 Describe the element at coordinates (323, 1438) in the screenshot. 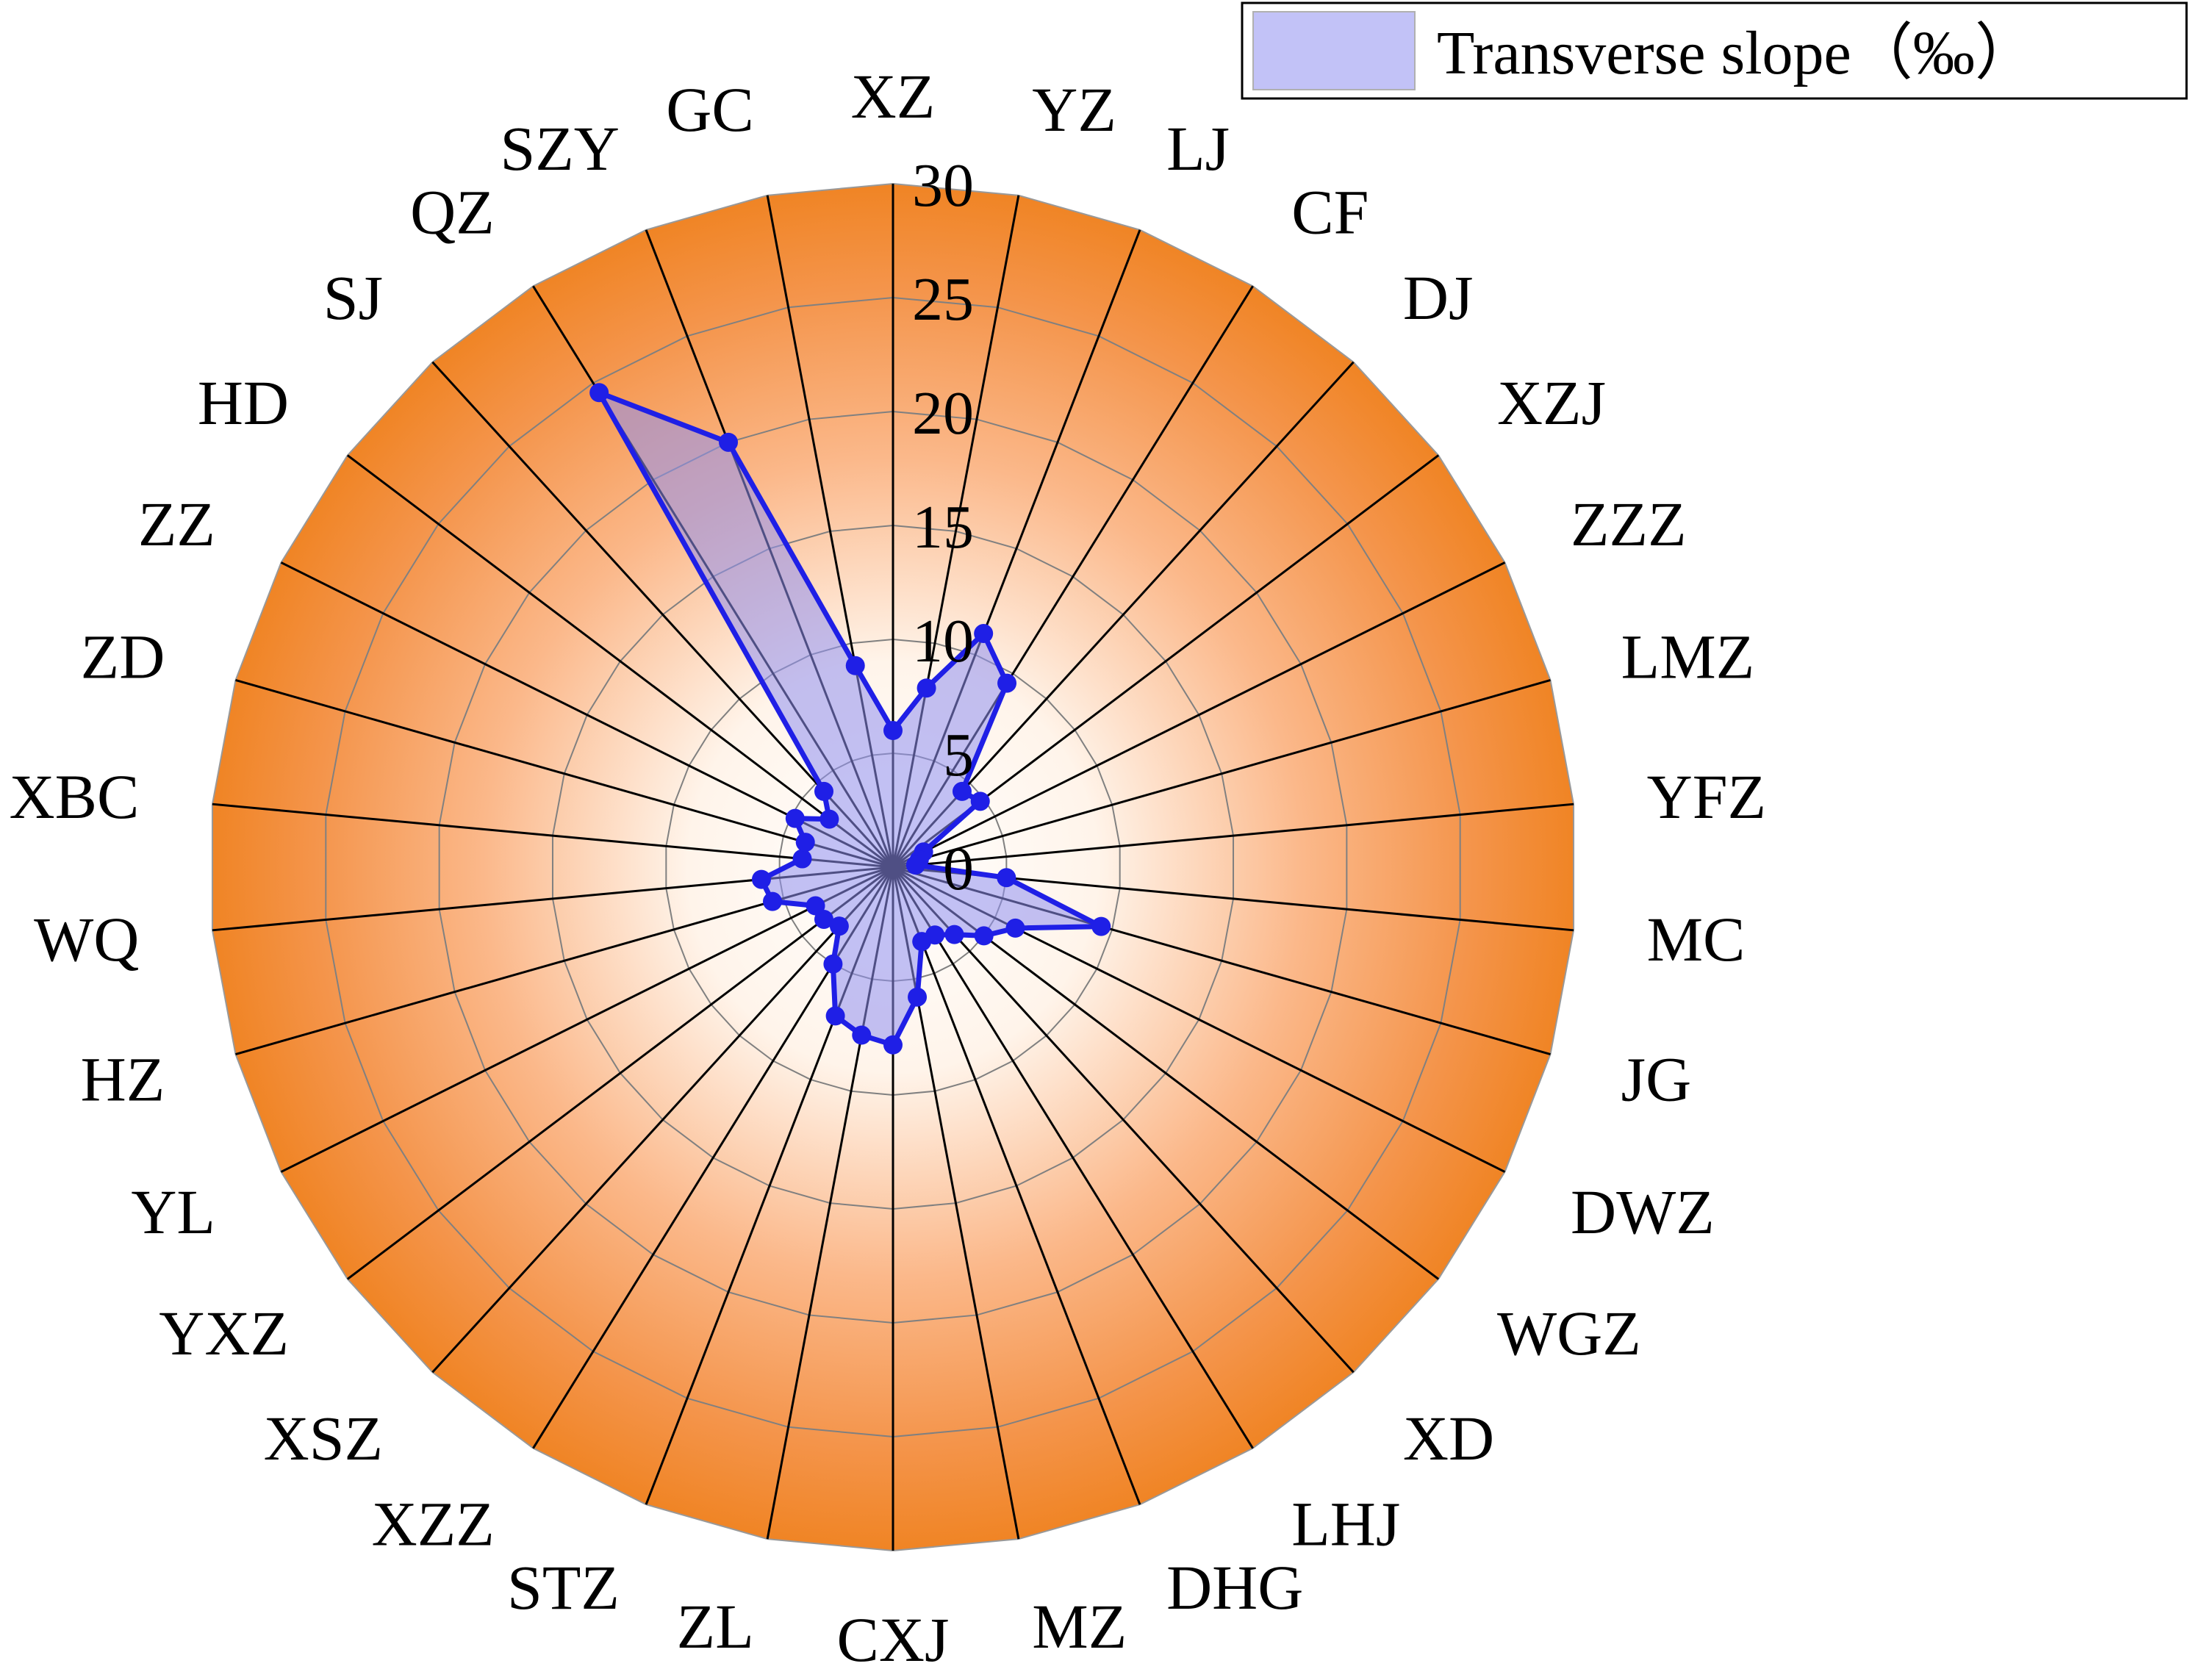

I see `category-label-xsz: XSZ` at that location.